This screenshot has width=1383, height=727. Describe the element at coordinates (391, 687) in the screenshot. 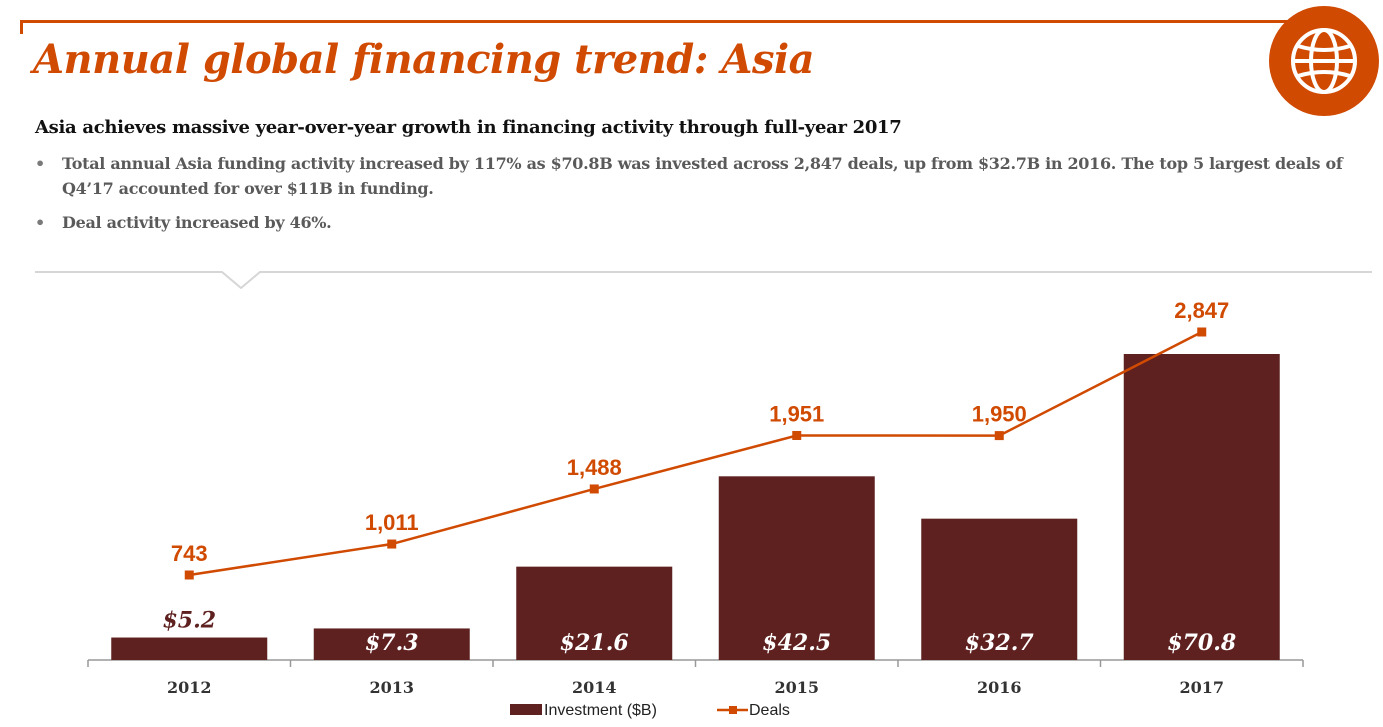

I see `x-axis-year-label: 2013` at that location.